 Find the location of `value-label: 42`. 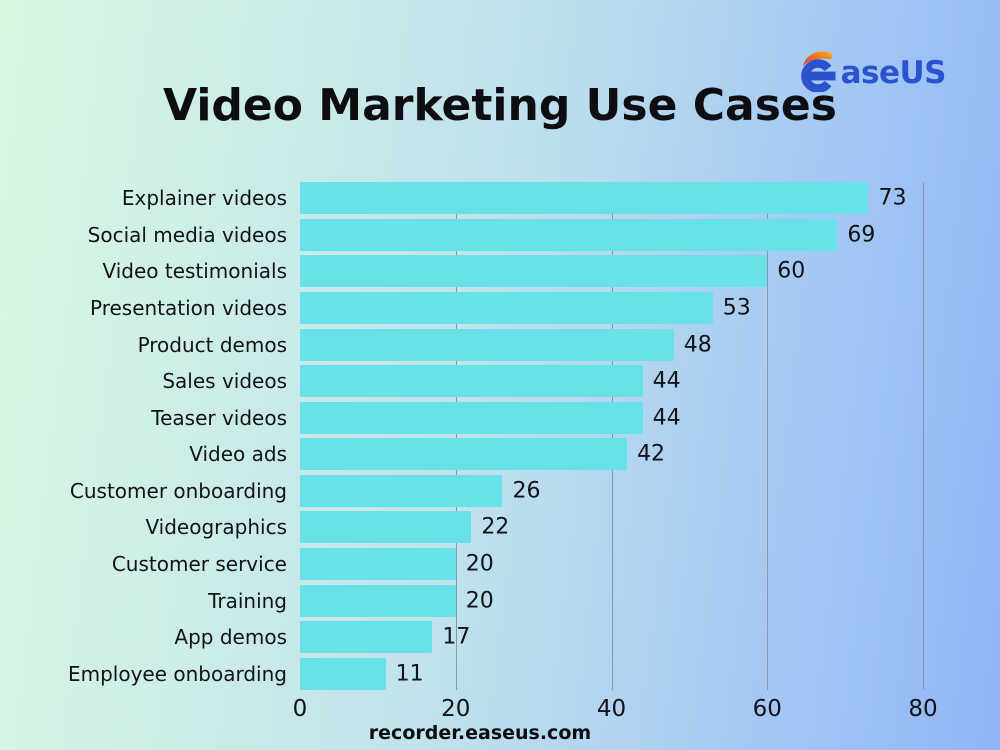

value-label: 42 is located at coordinates (651, 454).